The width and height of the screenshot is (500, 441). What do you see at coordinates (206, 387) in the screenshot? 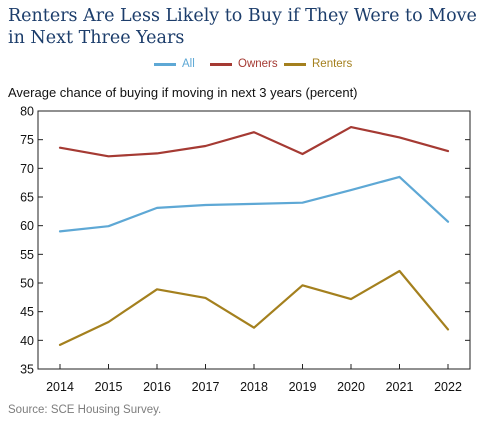
I see `x-tick-label: 2017` at bounding box center [206, 387].